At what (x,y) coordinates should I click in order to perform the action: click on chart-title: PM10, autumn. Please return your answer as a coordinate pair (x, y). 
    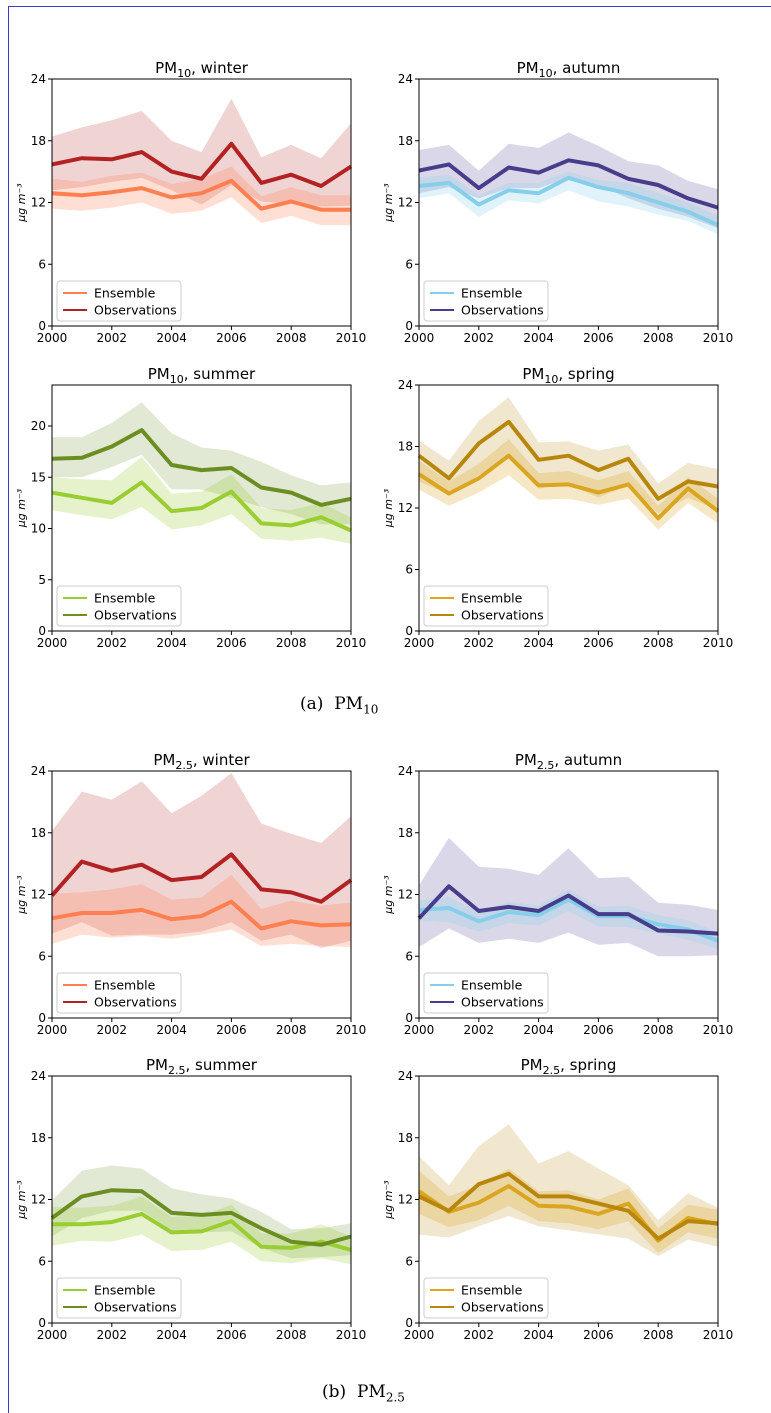
    Looking at the image, I should click on (569, 69).